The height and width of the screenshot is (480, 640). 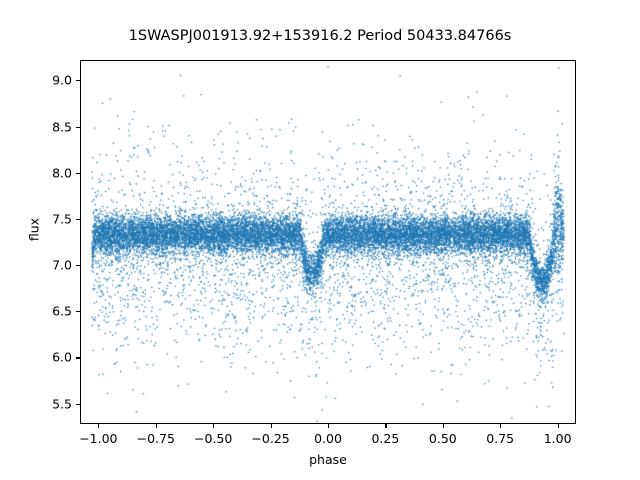 What do you see at coordinates (62, 311) in the screenshot?
I see `y-tick-label: 6.5` at bounding box center [62, 311].